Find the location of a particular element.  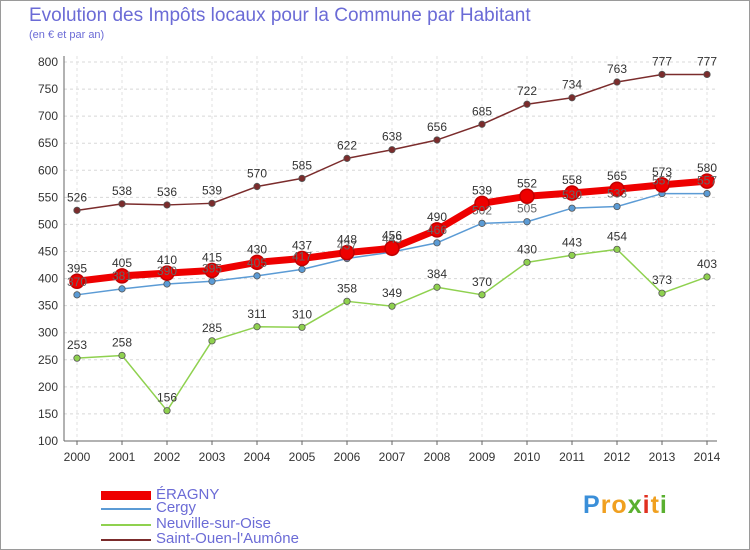

legend-label: Saint-Ouen-l'Aumône is located at coordinates (227, 538).